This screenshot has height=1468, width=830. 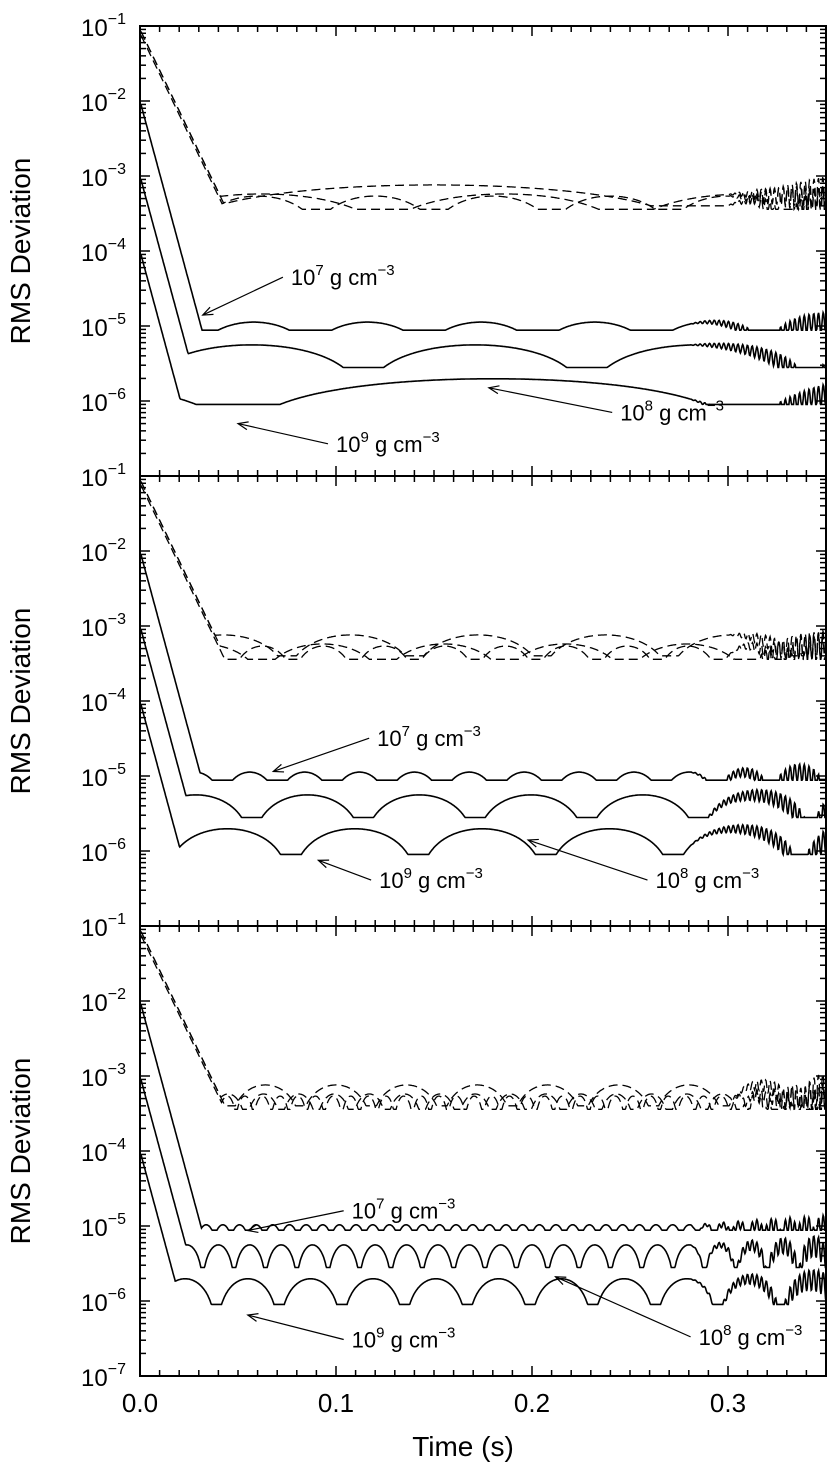 I want to click on x-tick-label: 0.2, so click(x=532, y=1403).